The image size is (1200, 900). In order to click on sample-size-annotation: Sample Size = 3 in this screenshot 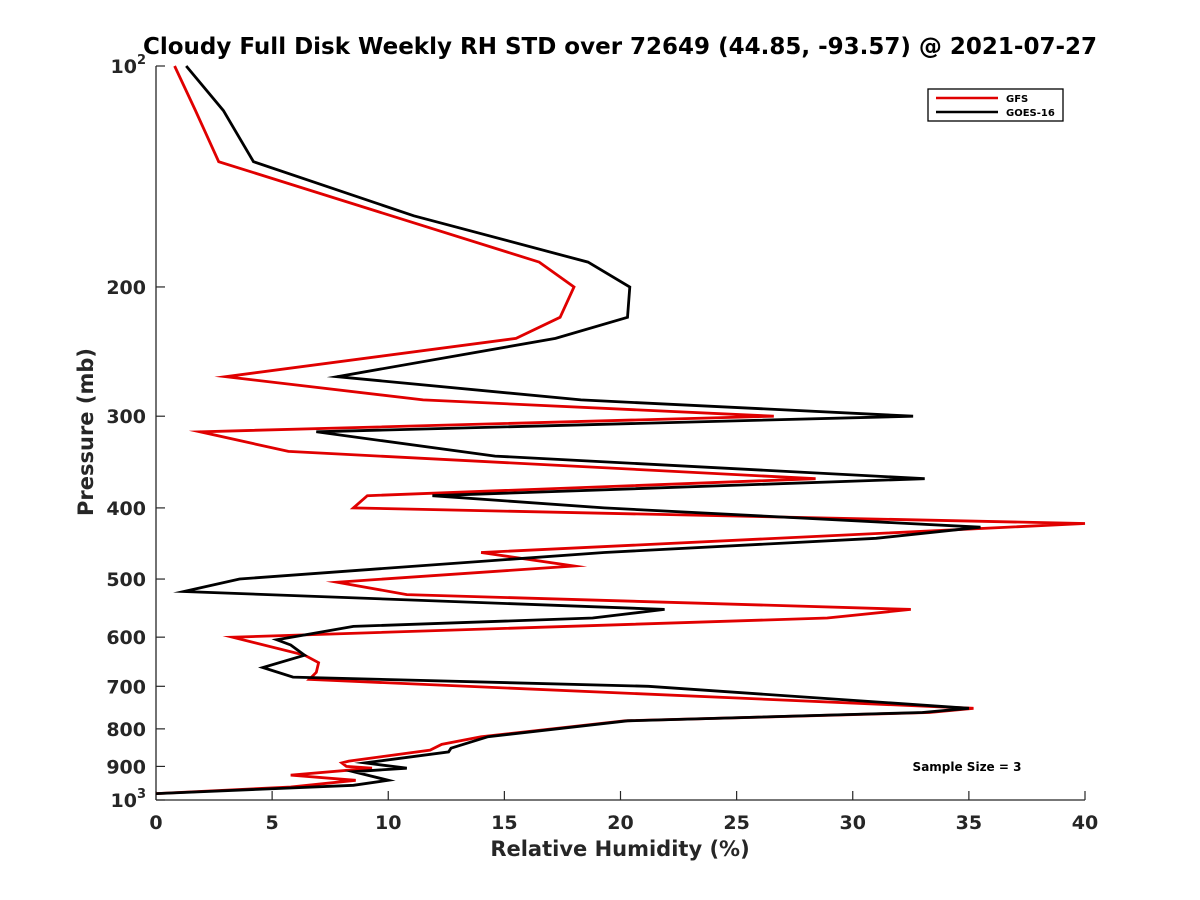, I will do `click(967, 767)`.